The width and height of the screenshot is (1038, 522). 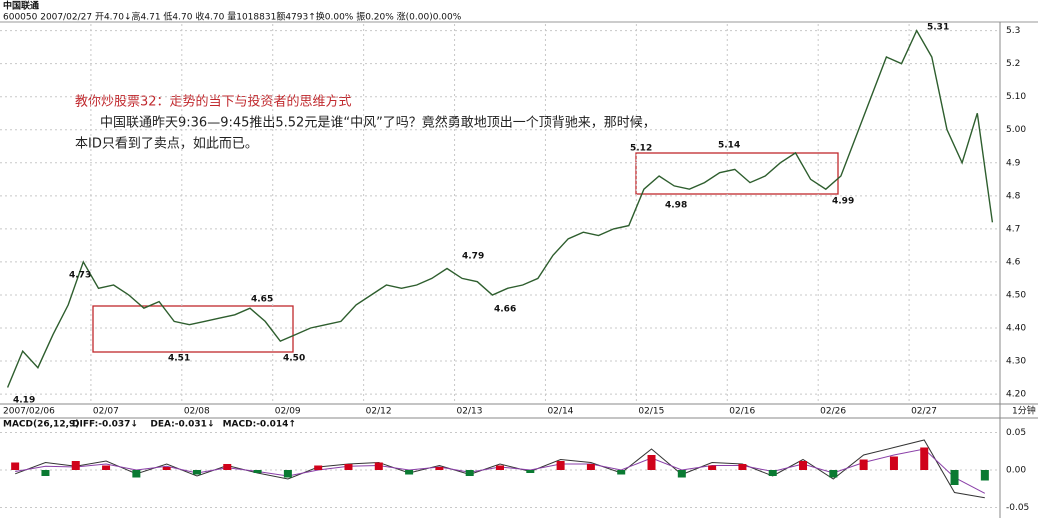 I want to click on y-tick-label: 4.9, so click(x=1013, y=163).